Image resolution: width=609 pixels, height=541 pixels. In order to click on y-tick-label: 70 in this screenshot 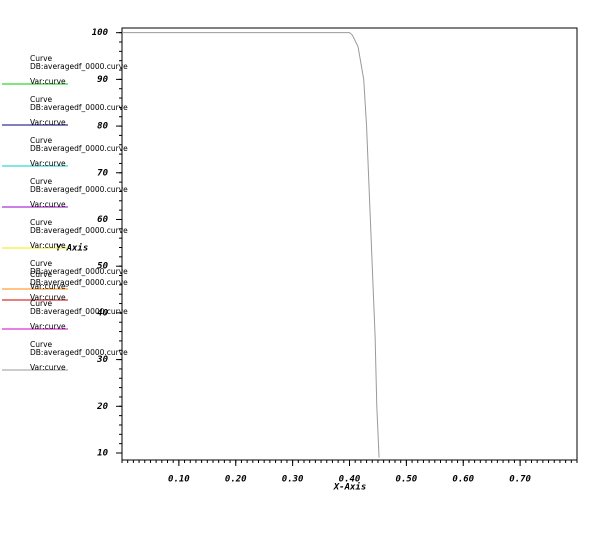, I will do `click(102, 173)`.